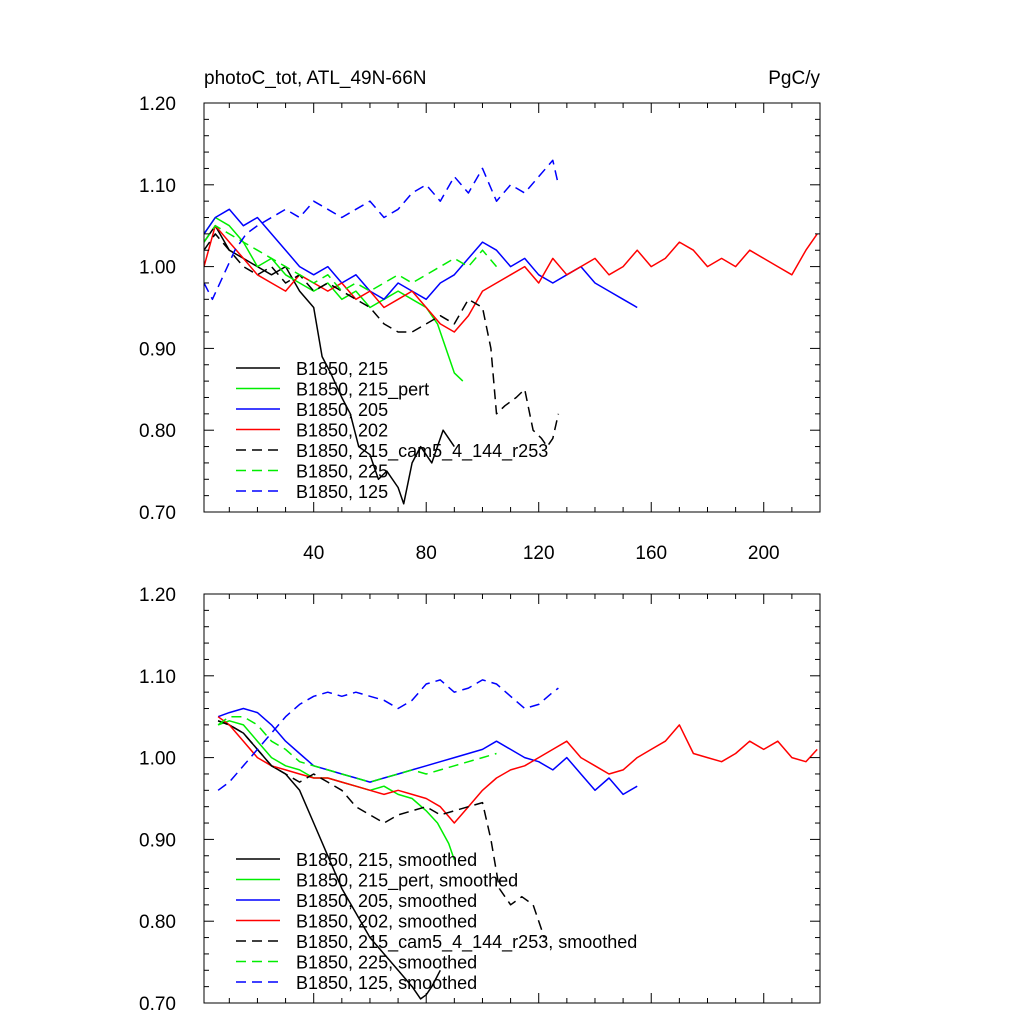  What do you see at coordinates (315, 78) in the screenshot?
I see `chart-title: photoC_tot, ATL_49N-66N` at bounding box center [315, 78].